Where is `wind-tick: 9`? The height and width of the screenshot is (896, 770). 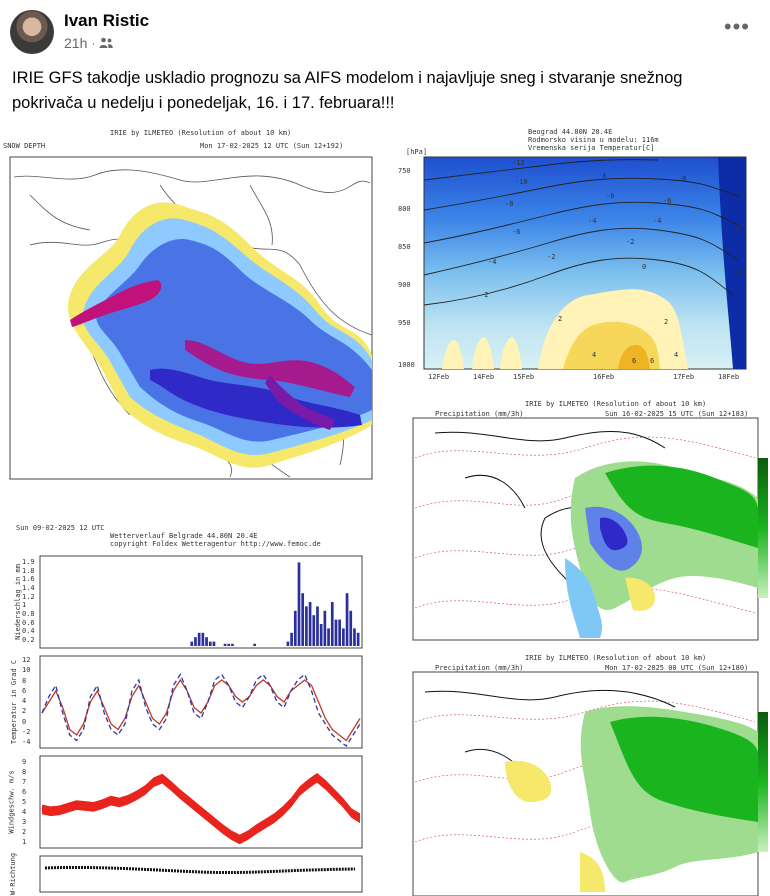 wind-tick: 9 is located at coordinates (24, 762).